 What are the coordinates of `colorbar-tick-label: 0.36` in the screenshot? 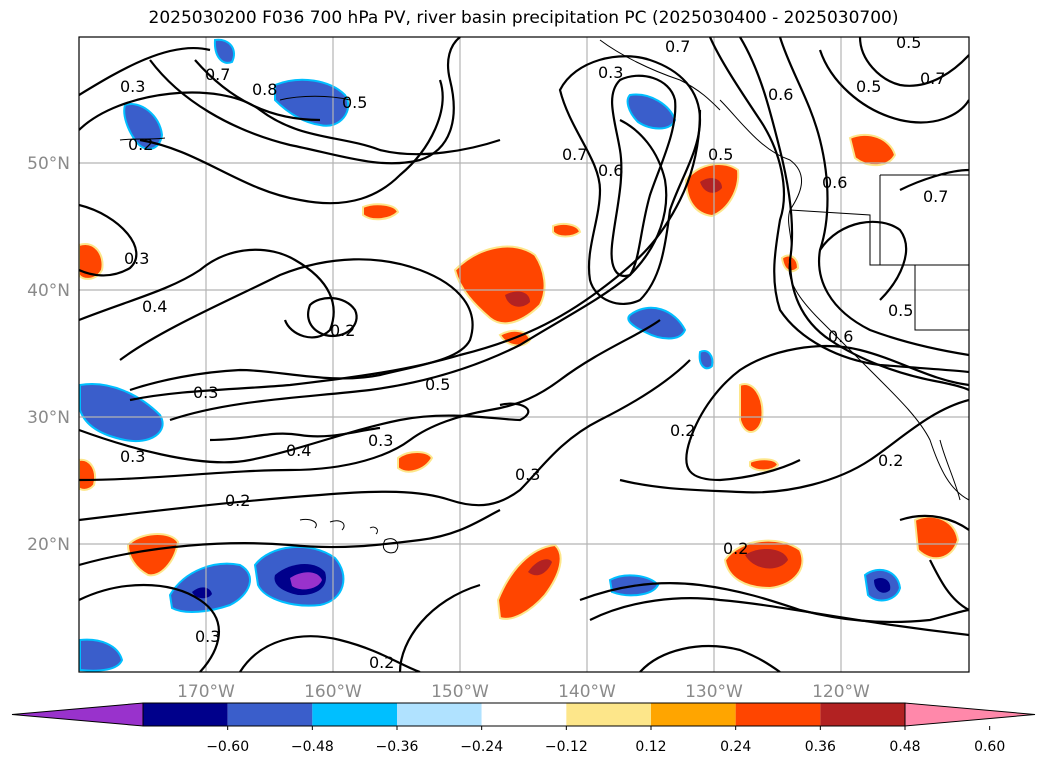 It's located at (820, 747).